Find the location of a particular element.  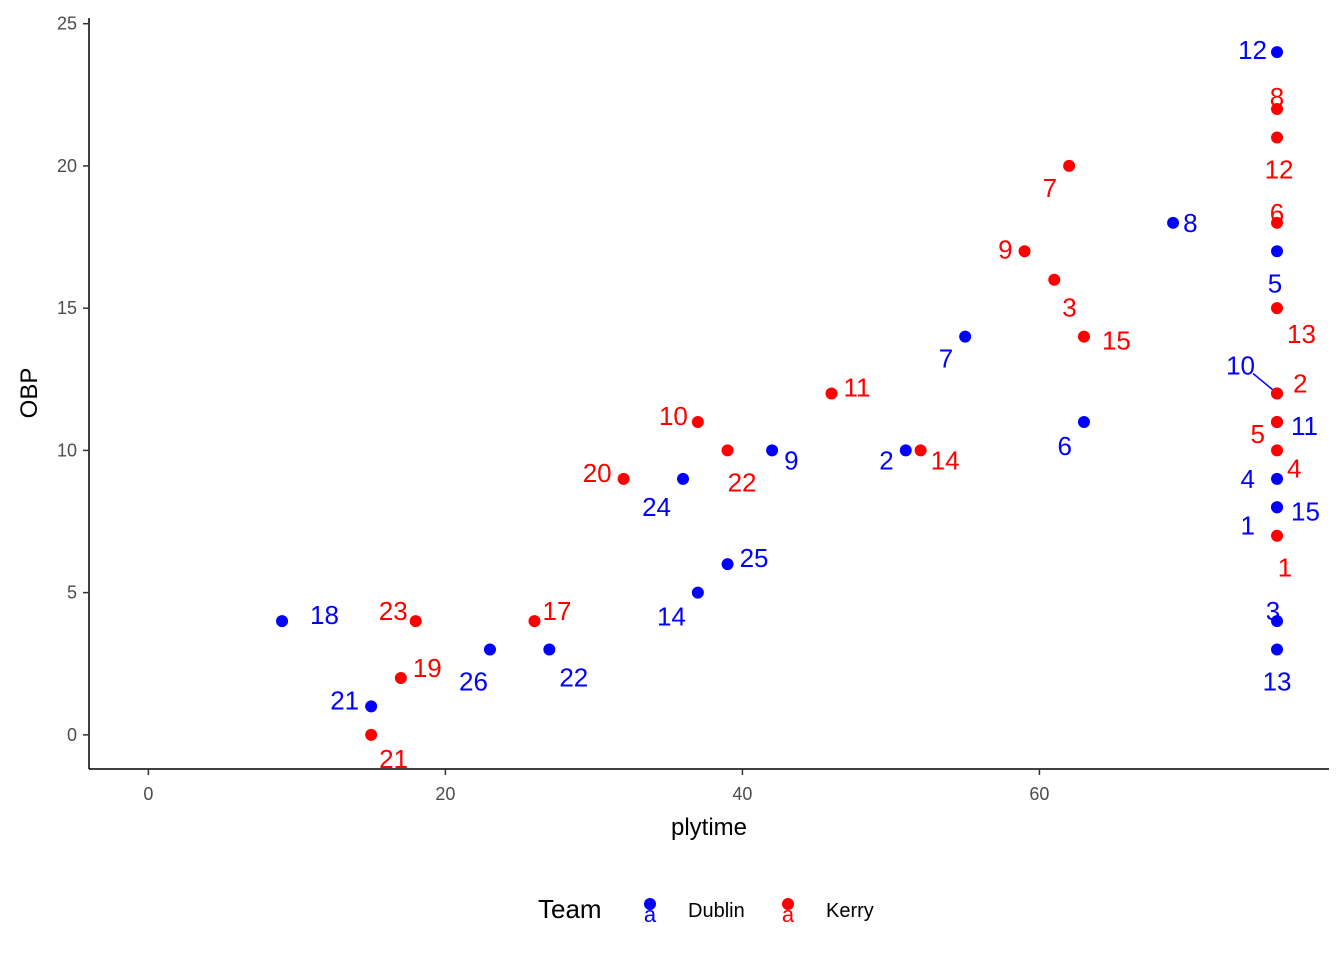

y-tick-label: 15 is located at coordinates (67, 308).